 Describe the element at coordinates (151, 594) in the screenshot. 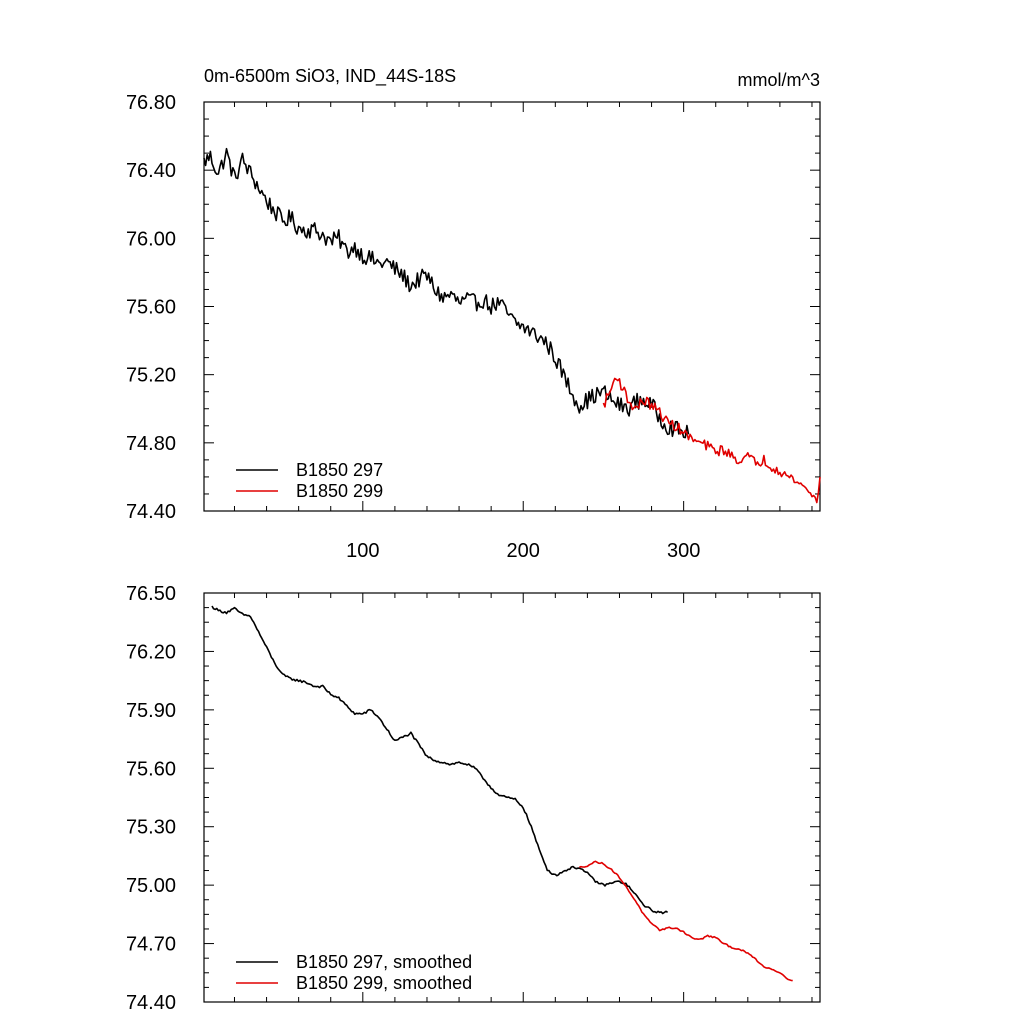

I see `y-tick-label: 76.50` at that location.